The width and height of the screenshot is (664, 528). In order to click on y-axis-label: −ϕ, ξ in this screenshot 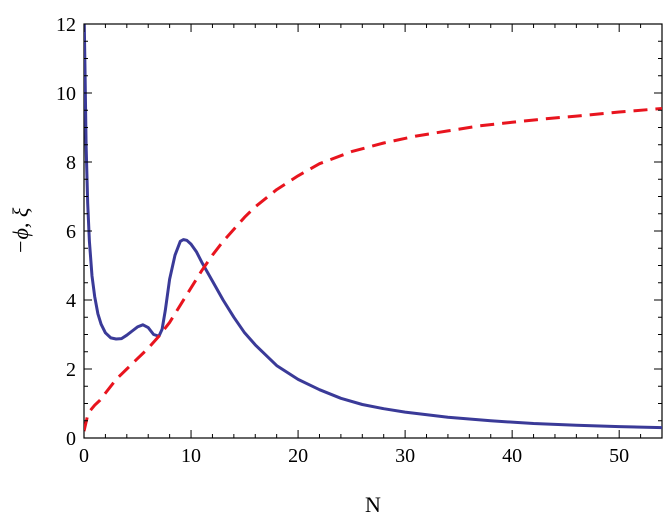, I will do `click(20, 230)`.